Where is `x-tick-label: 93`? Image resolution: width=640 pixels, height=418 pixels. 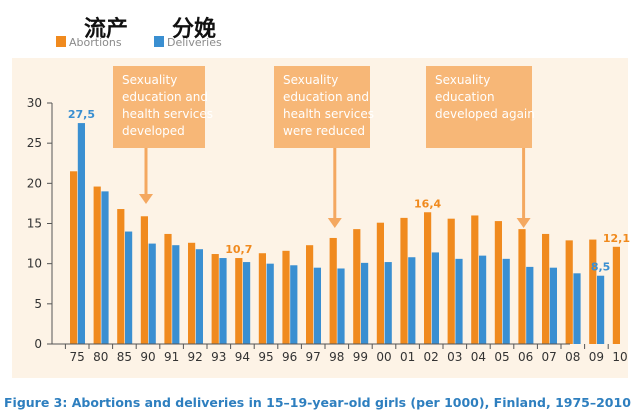
x-tick-label: 93 is located at coordinates (218, 357).